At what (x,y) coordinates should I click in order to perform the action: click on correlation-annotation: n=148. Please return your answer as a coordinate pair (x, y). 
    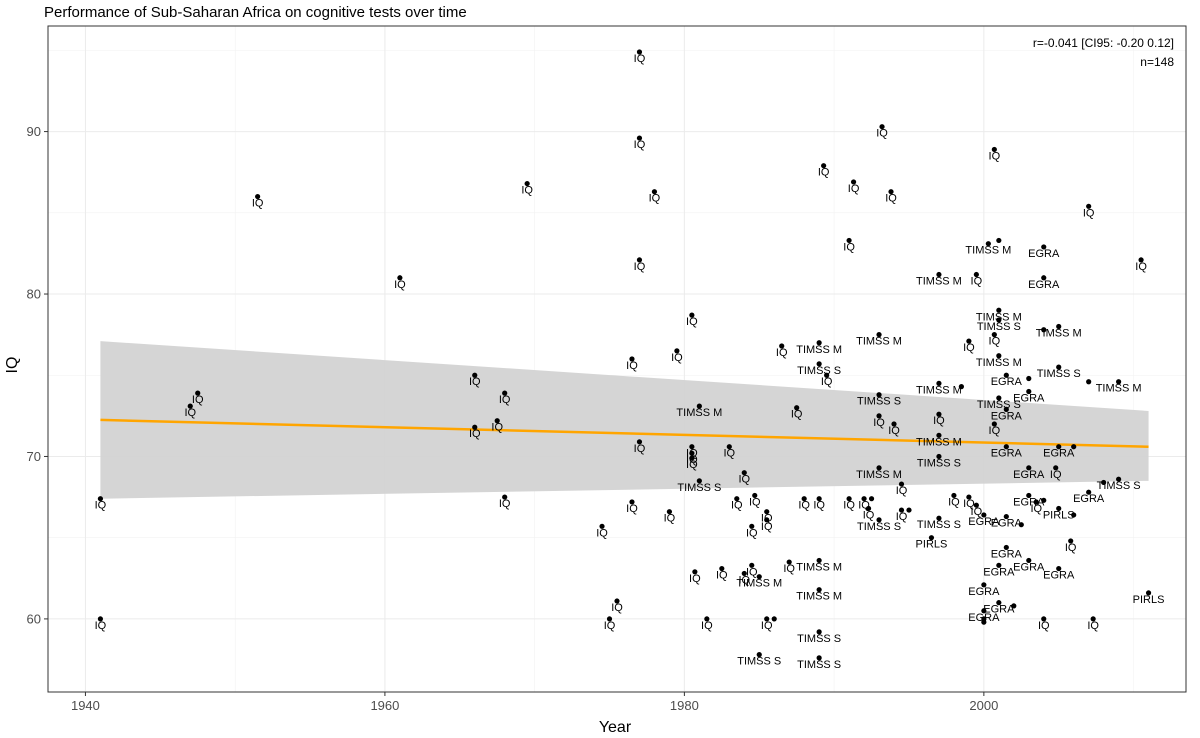
    Looking at the image, I should click on (1157, 62).